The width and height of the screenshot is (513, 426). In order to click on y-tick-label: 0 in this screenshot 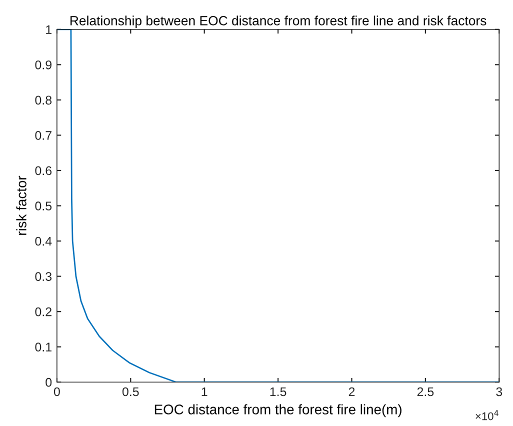, I will do `click(49, 382)`.